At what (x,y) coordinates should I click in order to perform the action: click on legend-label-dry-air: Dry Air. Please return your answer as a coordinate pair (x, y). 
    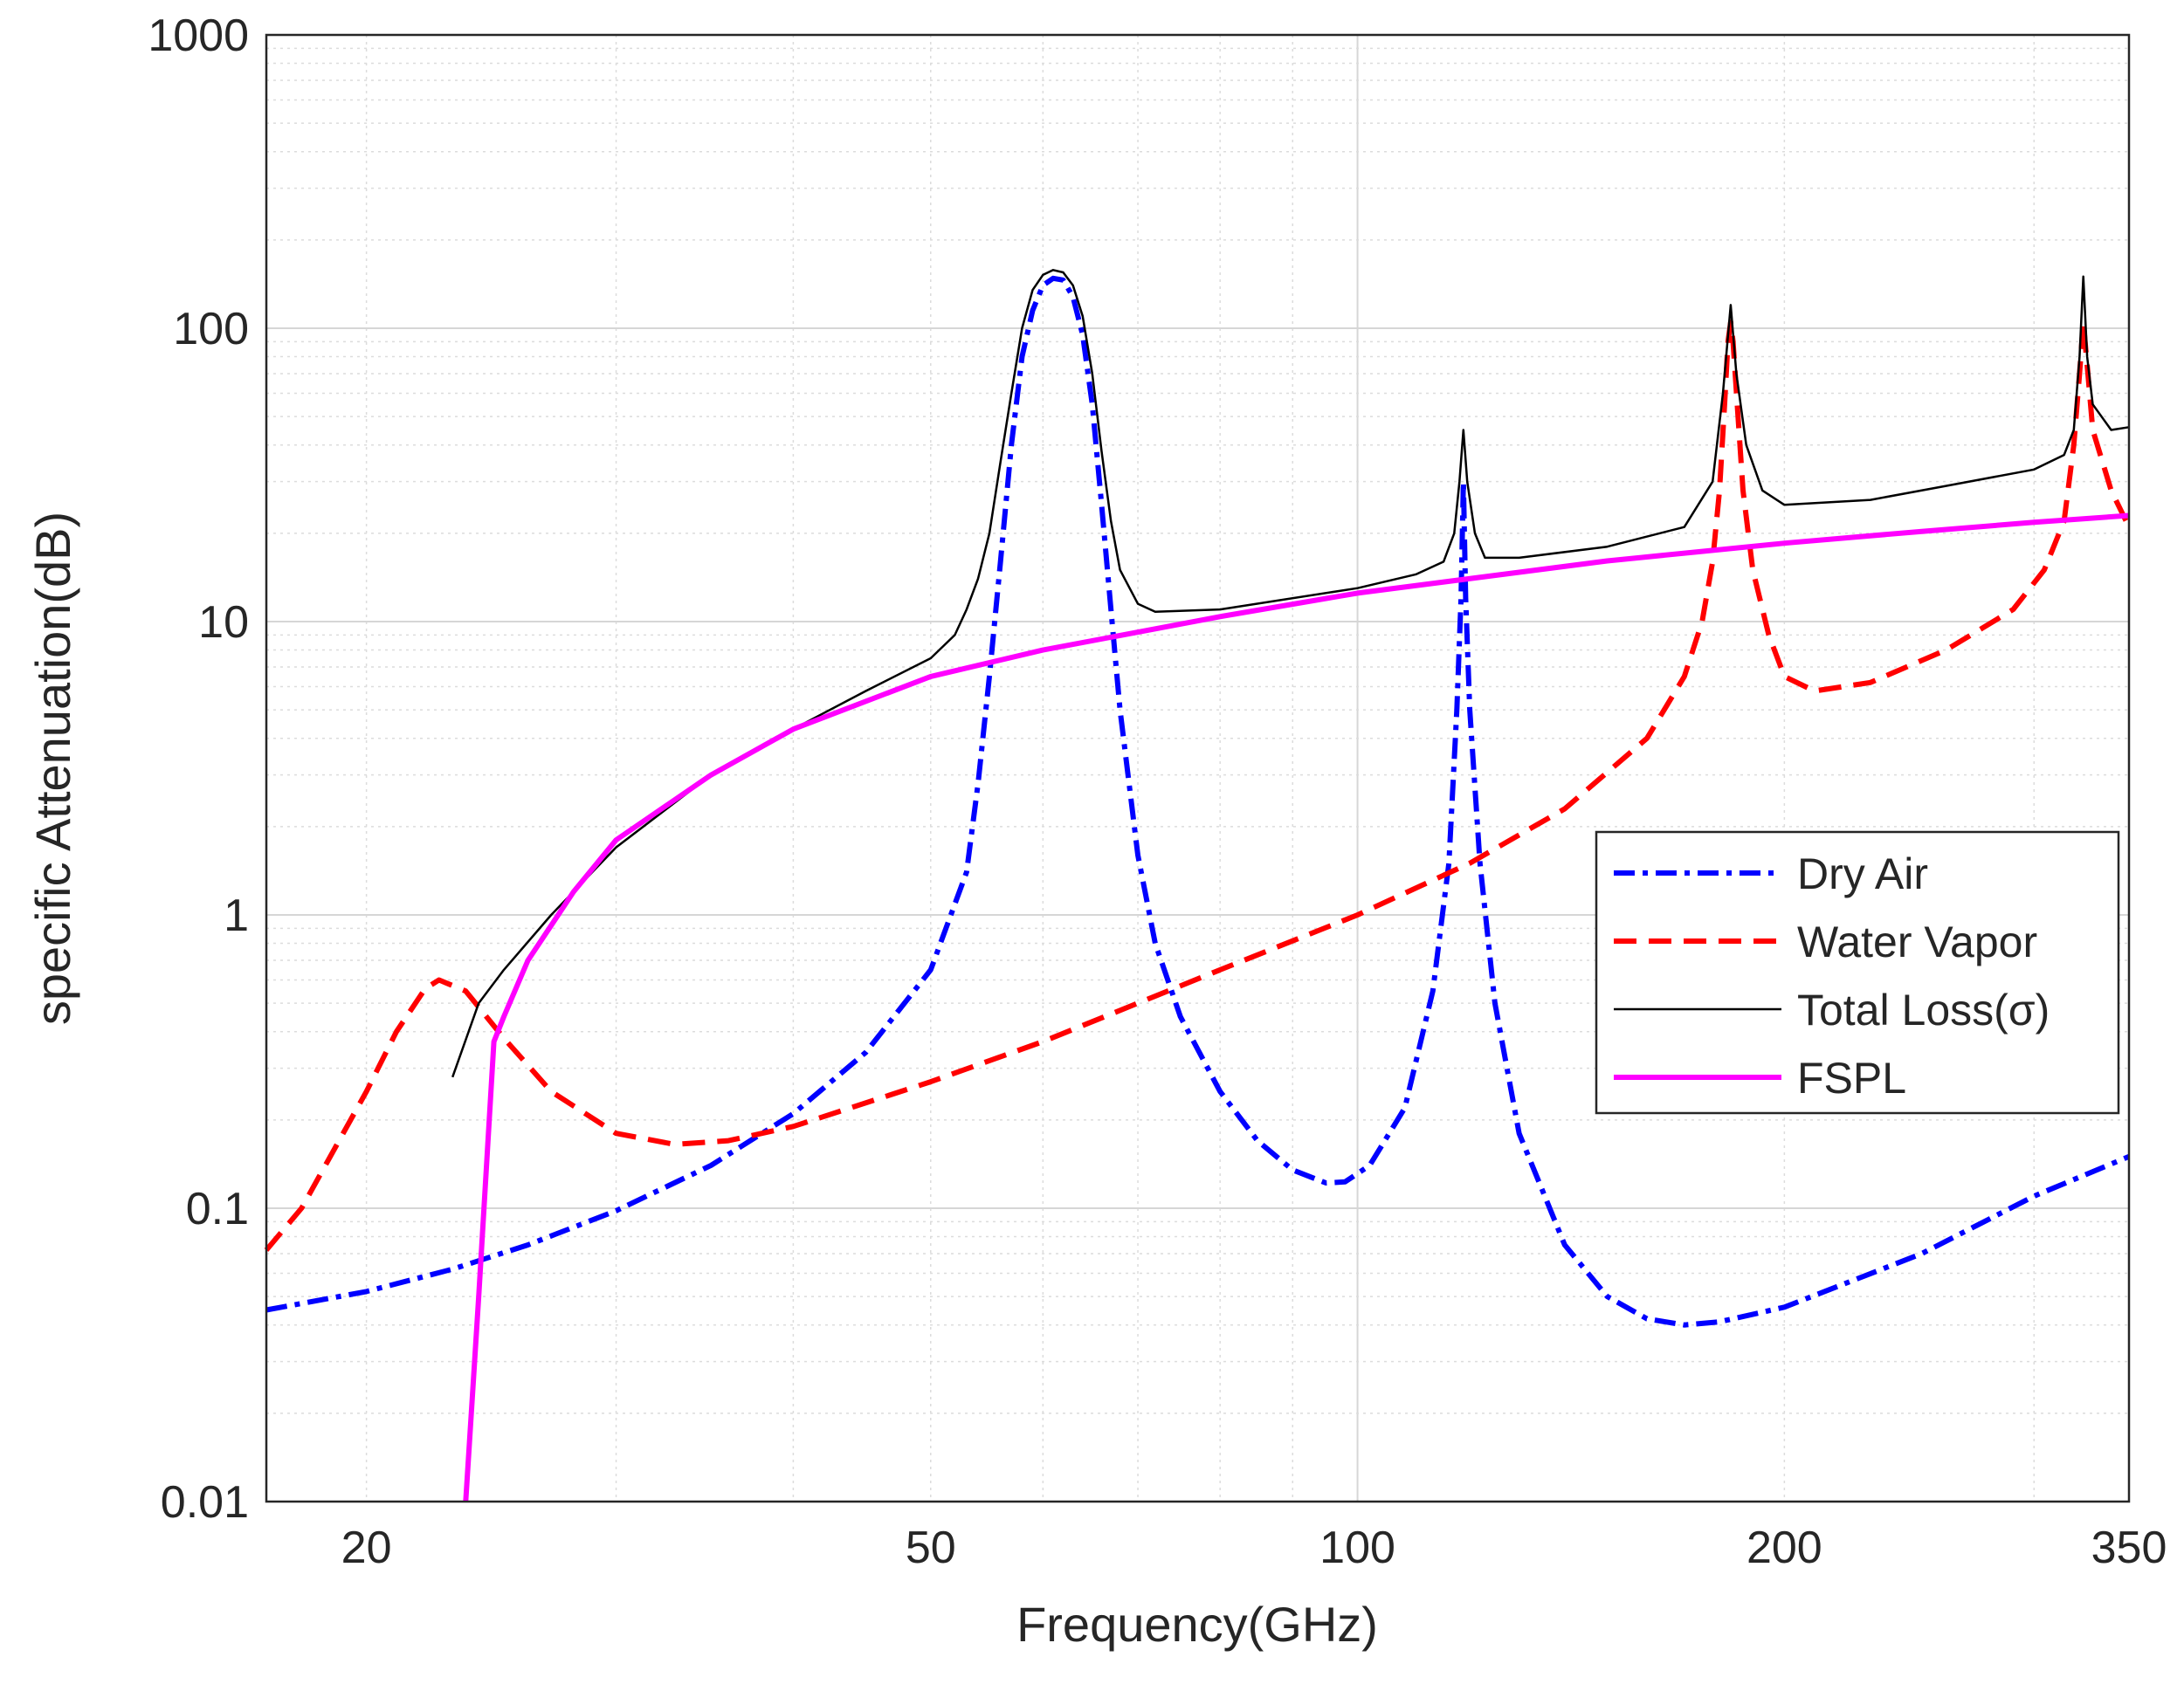
    Looking at the image, I should click on (1862, 873).